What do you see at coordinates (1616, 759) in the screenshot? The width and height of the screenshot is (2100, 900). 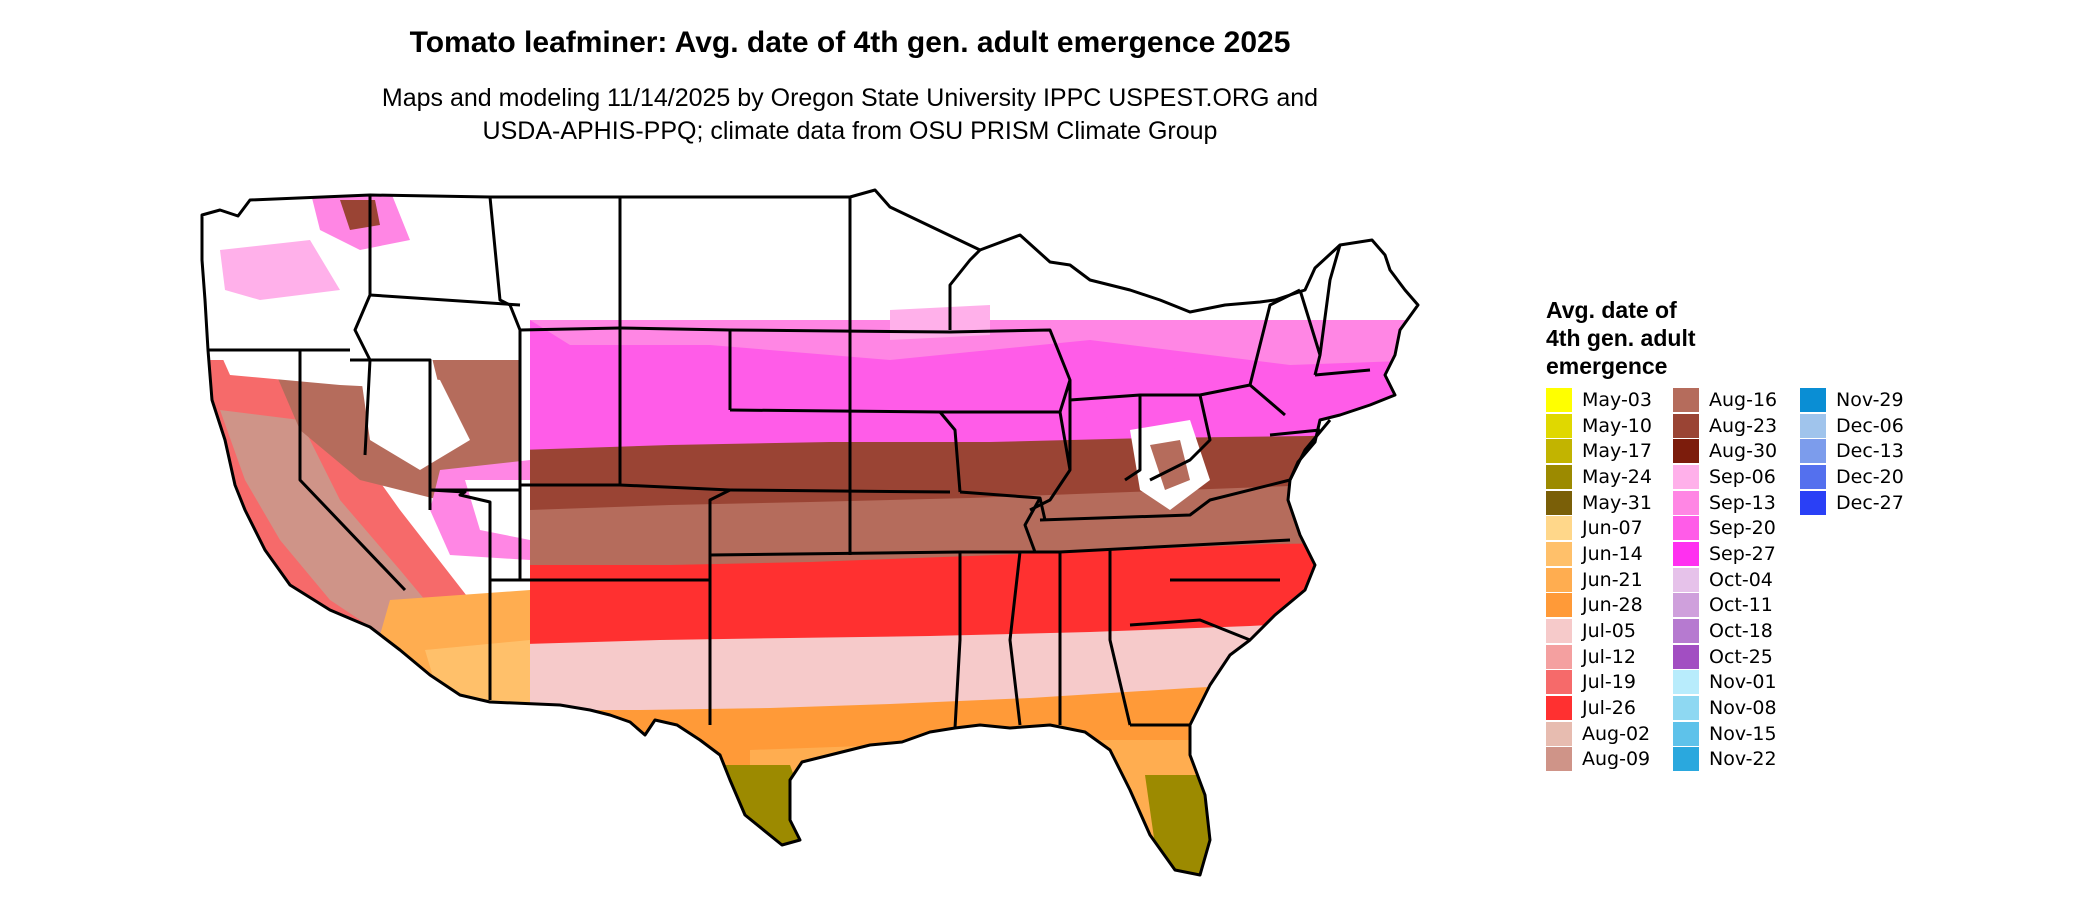 I see `legend-label: Aug-09` at bounding box center [1616, 759].